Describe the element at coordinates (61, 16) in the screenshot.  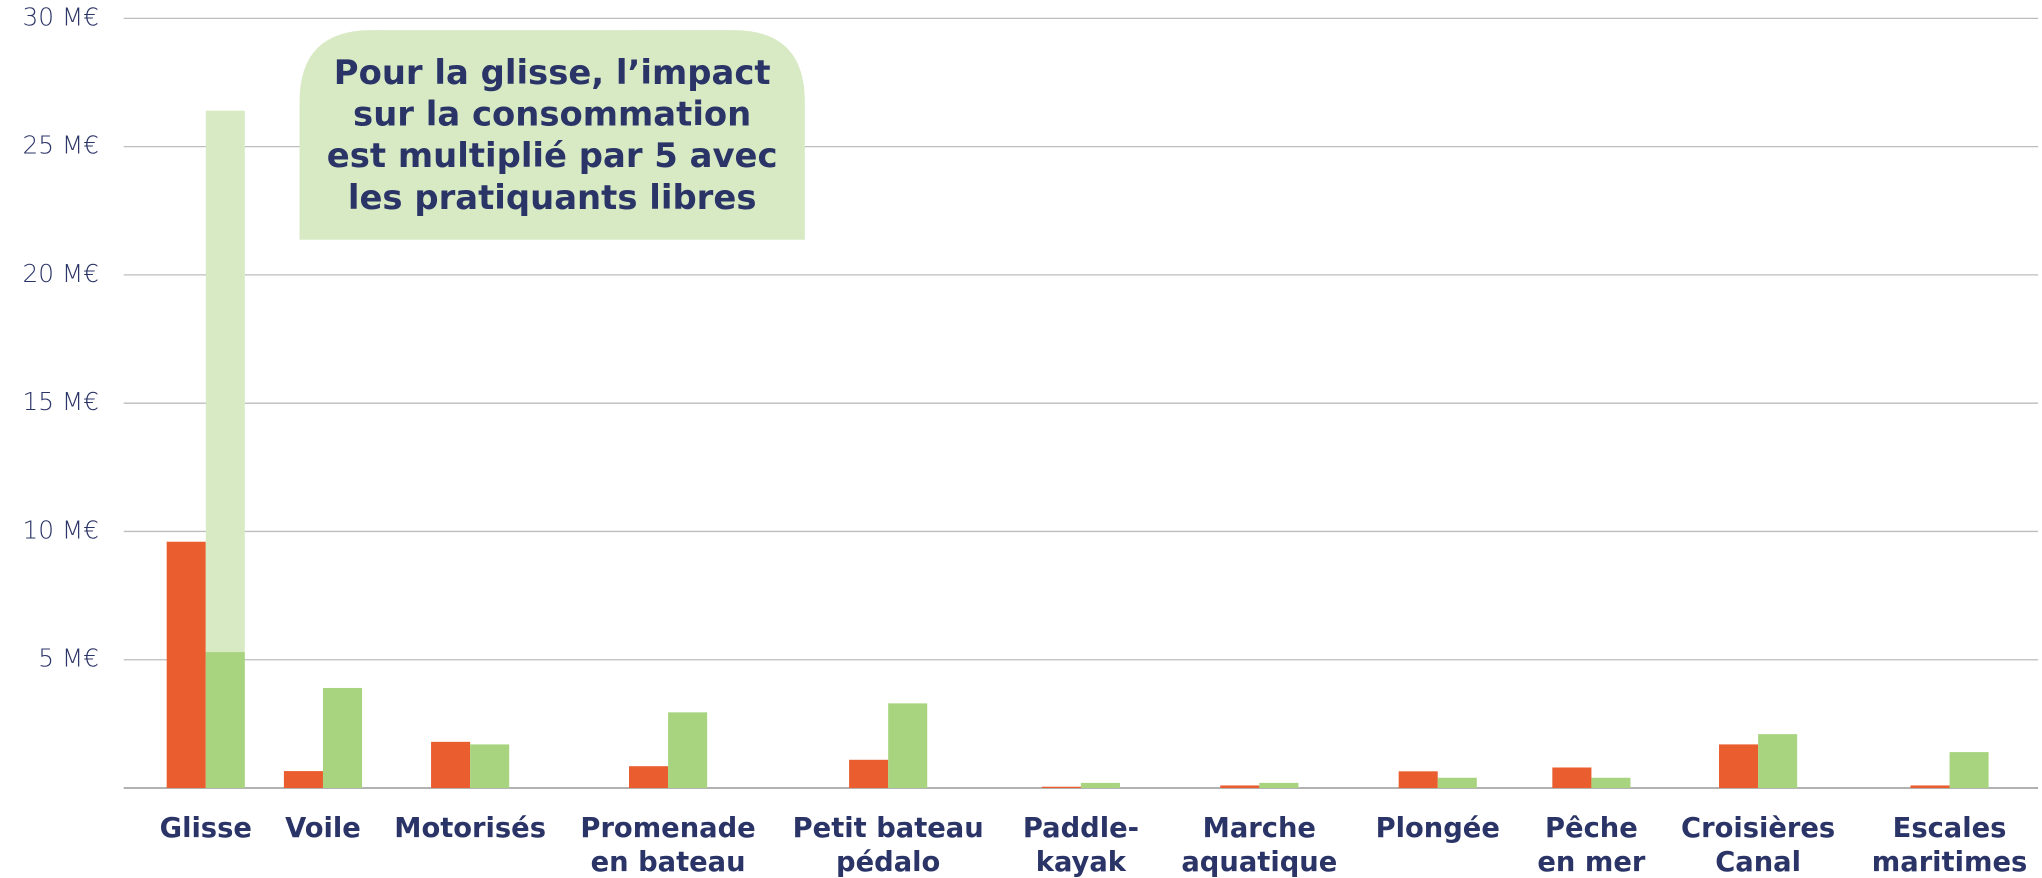
I see `y-tick-label: 30 M€` at that location.